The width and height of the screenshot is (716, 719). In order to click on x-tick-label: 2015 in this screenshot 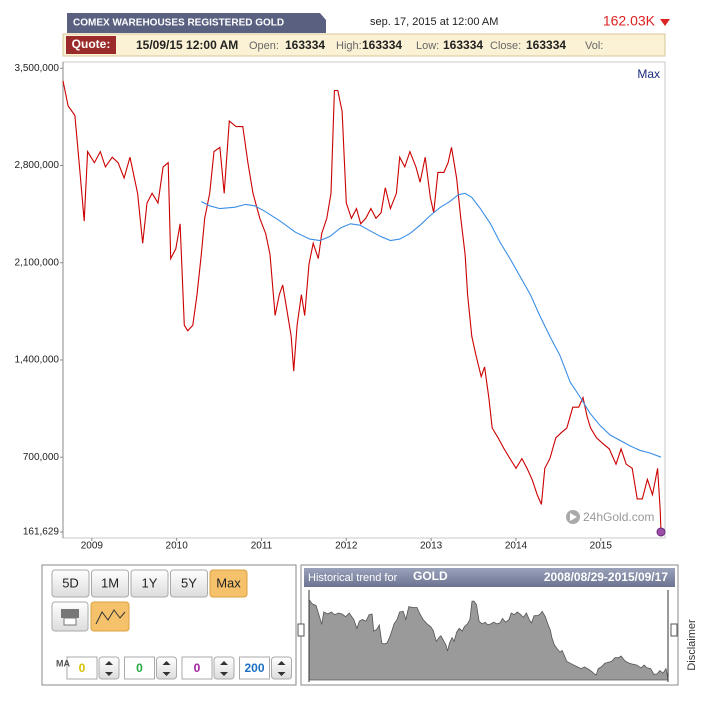, I will do `click(601, 546)`.